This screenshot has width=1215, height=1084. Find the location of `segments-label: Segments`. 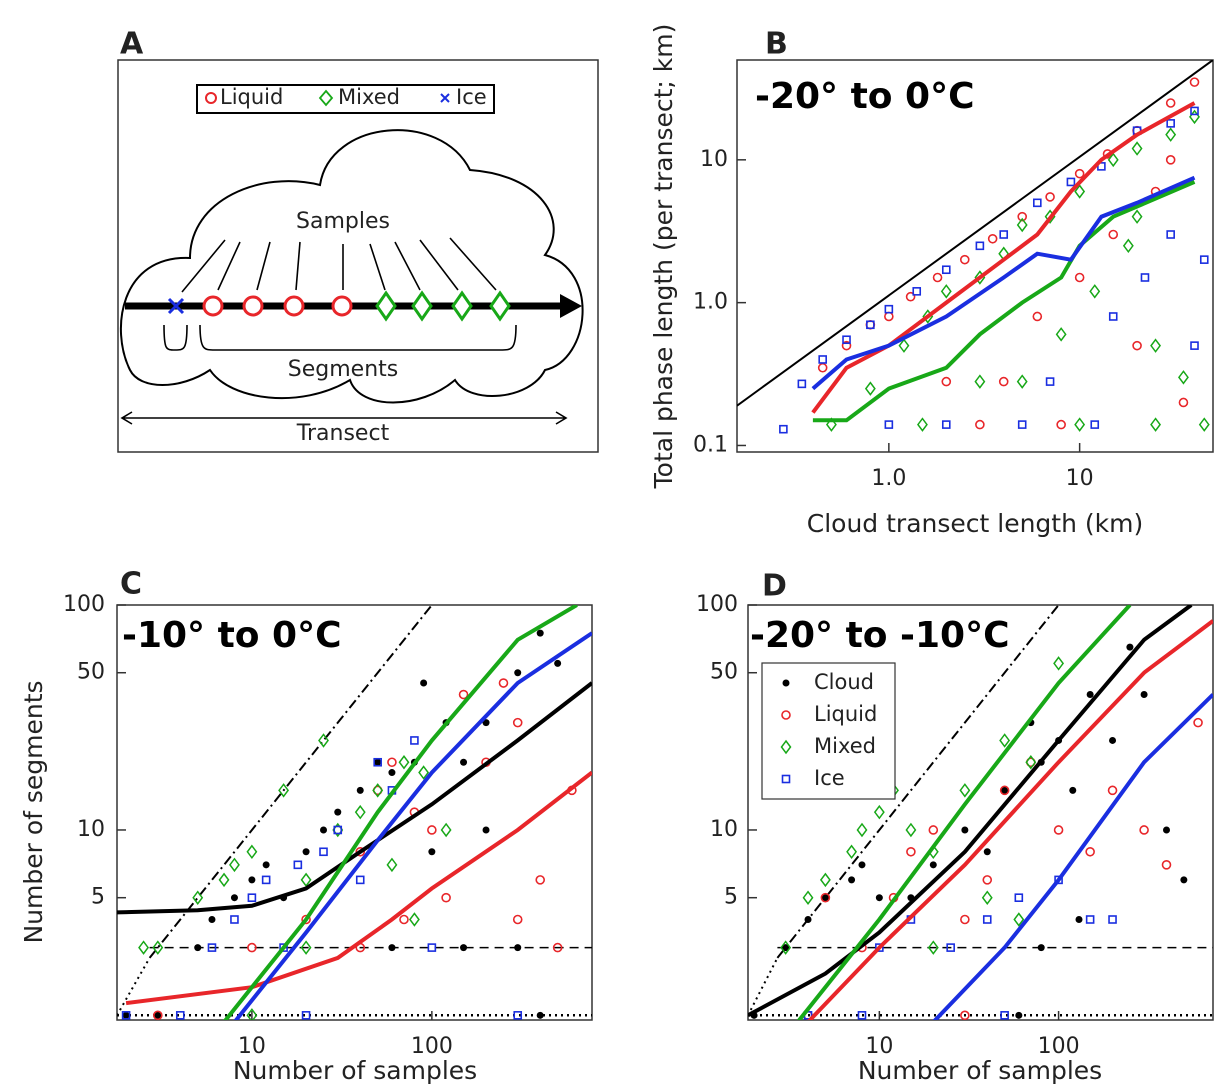

segments-label: Segments is located at coordinates (343, 369).